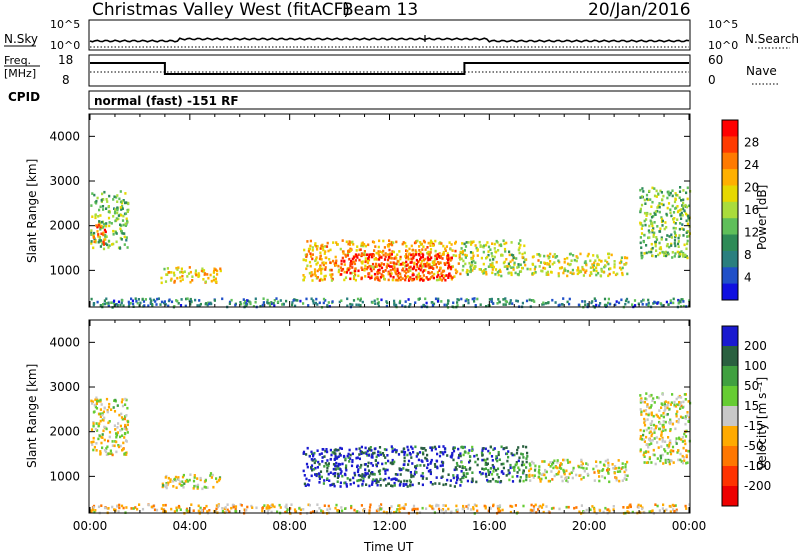  What do you see at coordinates (64, 387) in the screenshot?
I see `y-tick-label: 3000` at bounding box center [64, 387].